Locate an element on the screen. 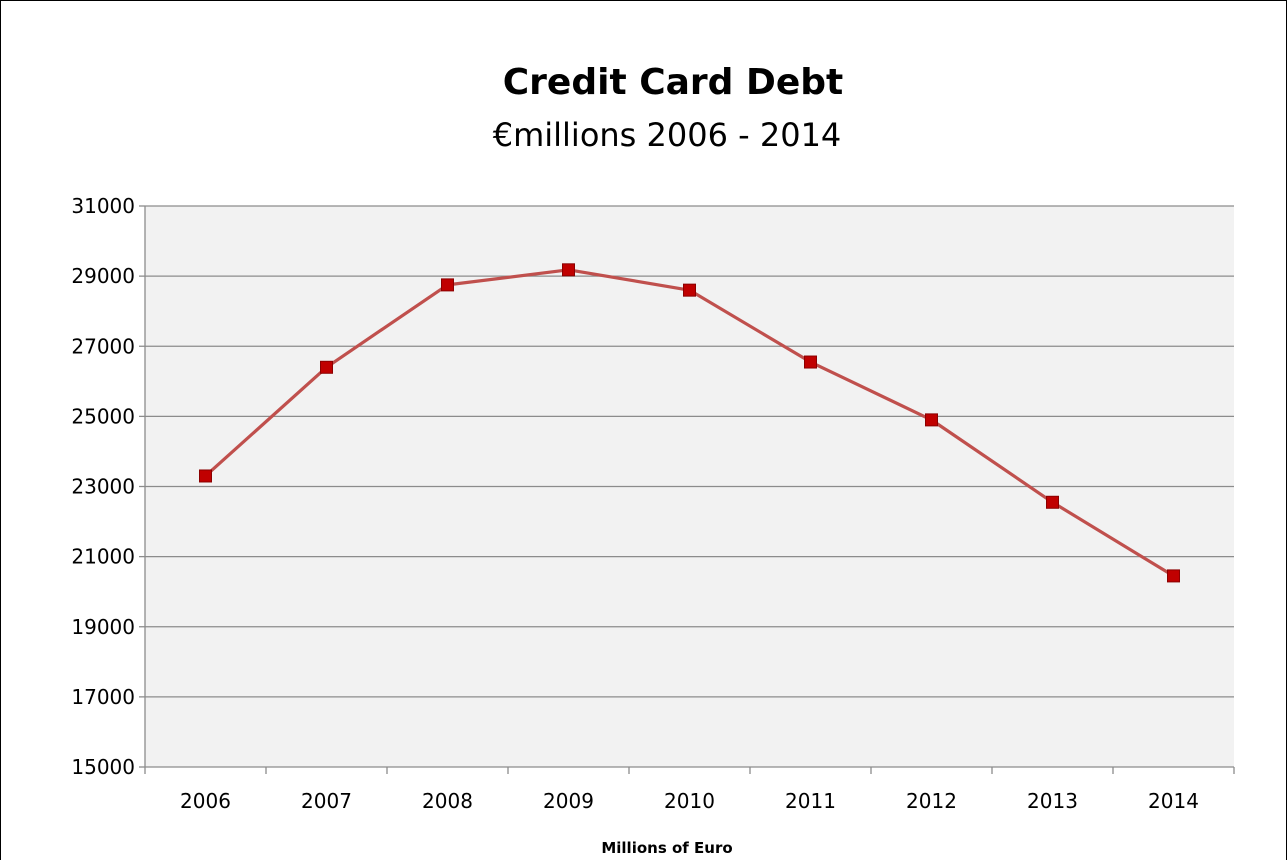 The width and height of the screenshot is (1287, 861). x-tick-label: 2008 is located at coordinates (447, 801).